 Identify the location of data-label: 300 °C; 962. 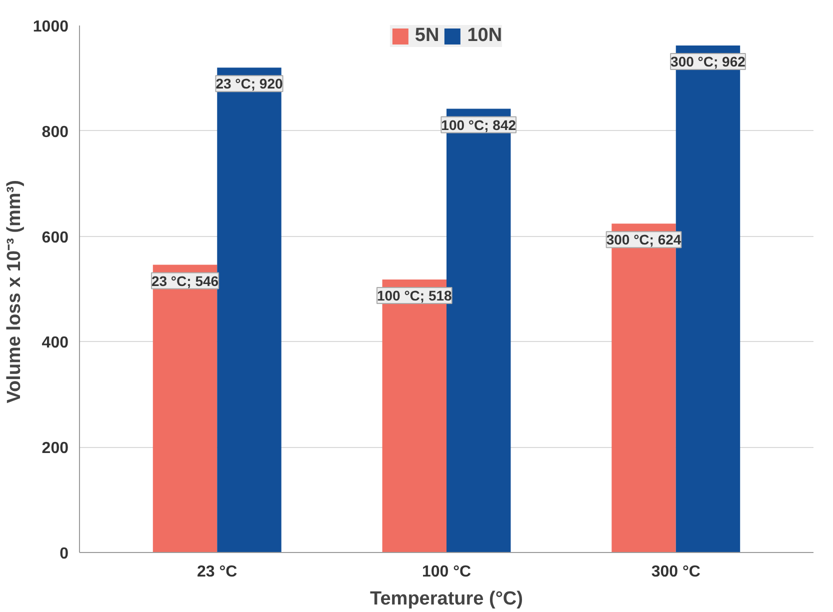
(708, 62).